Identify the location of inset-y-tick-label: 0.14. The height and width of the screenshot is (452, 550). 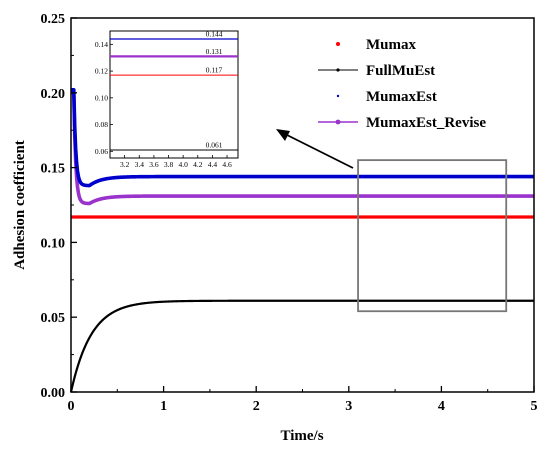
(101, 44).